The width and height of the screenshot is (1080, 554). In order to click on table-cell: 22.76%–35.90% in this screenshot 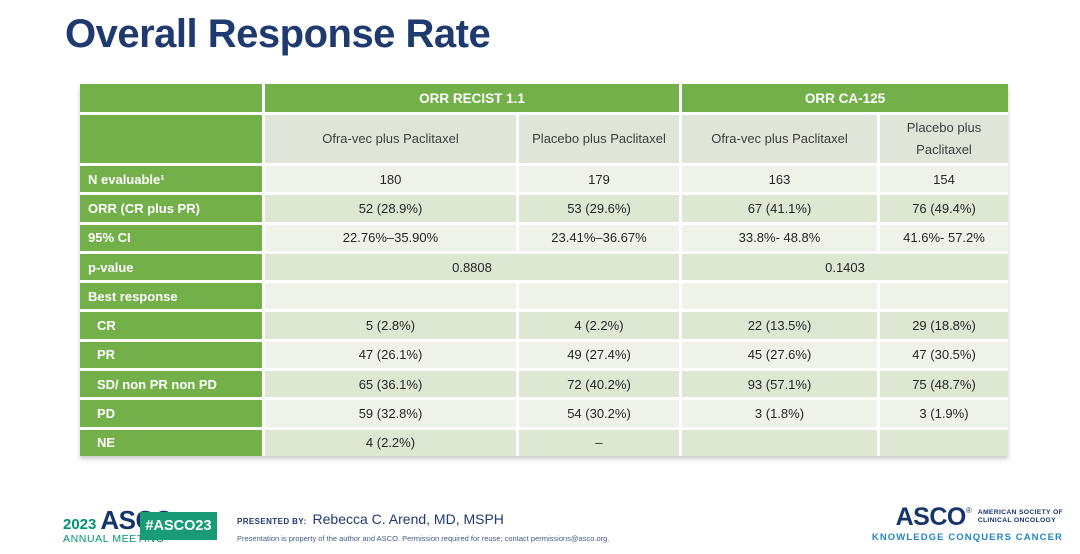, I will do `click(390, 237)`.